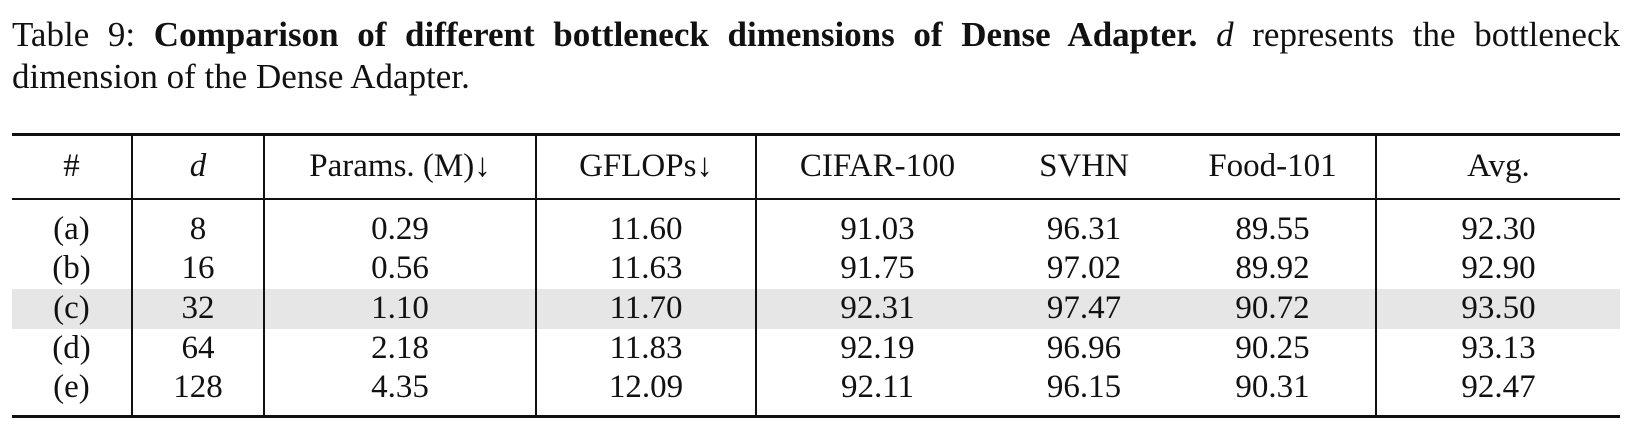 This screenshot has height=431, width=1632. I want to click on cell-index: (d), so click(72, 348).